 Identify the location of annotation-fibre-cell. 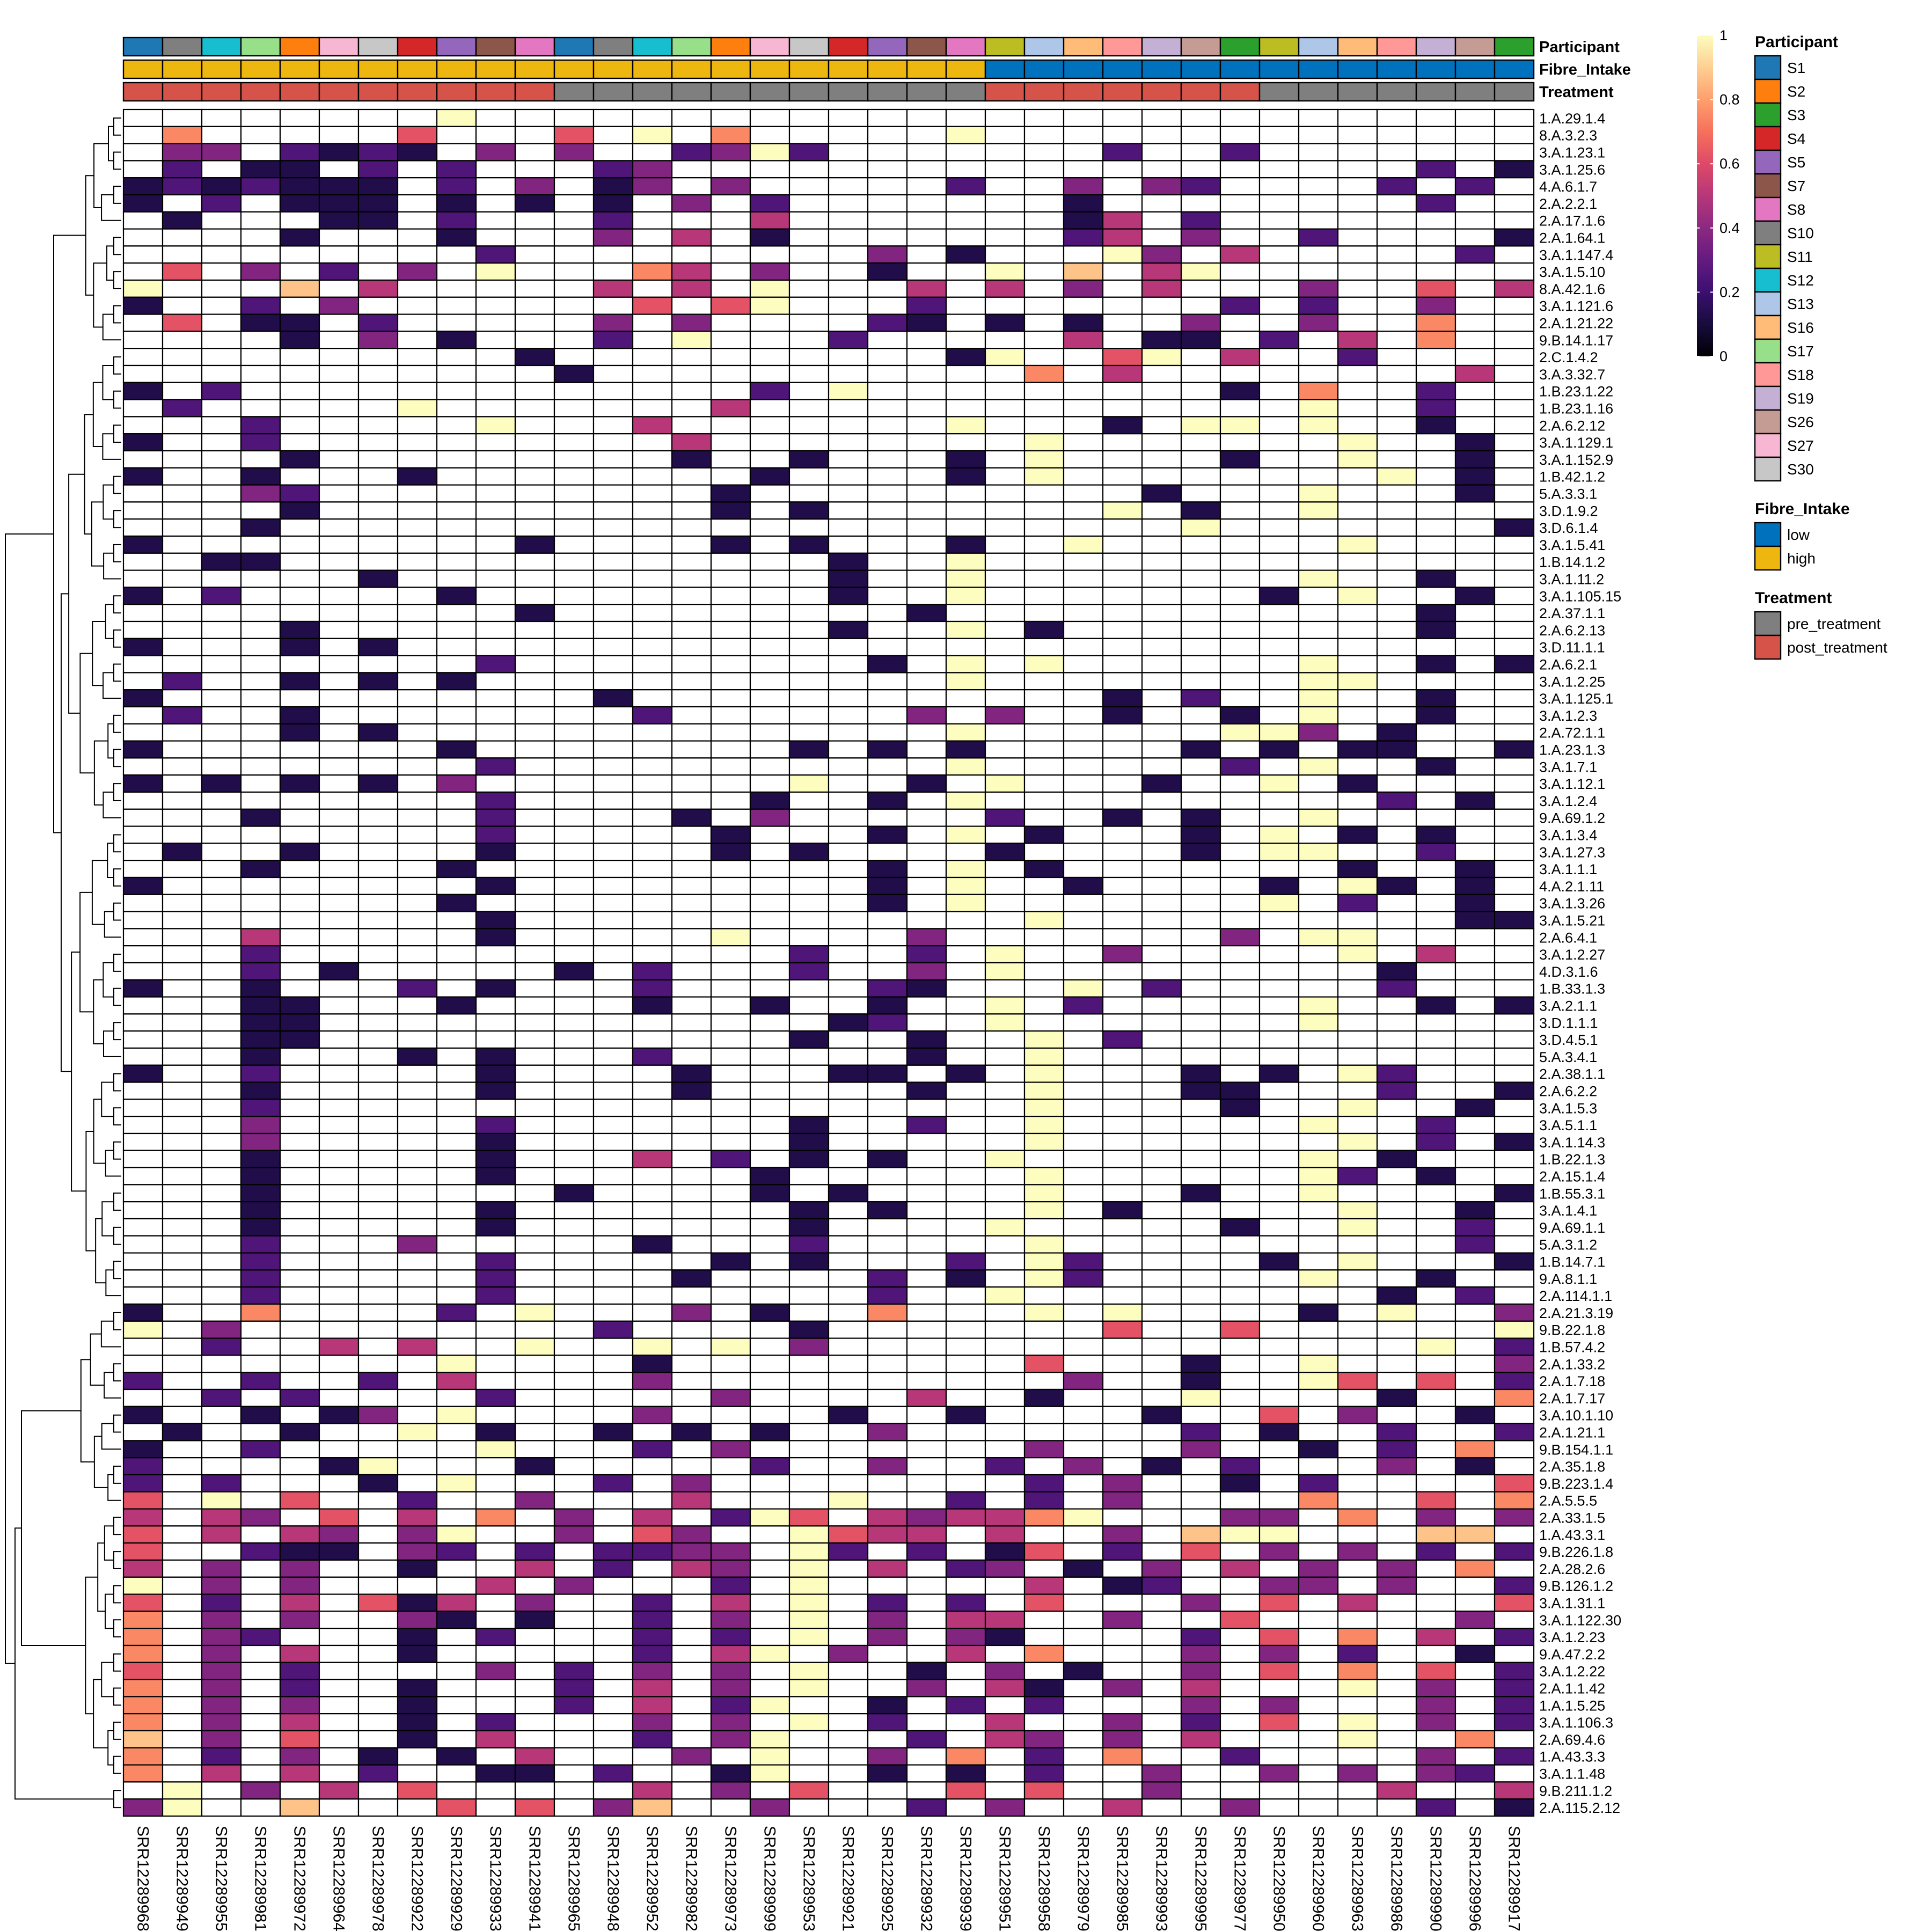
(574, 69).